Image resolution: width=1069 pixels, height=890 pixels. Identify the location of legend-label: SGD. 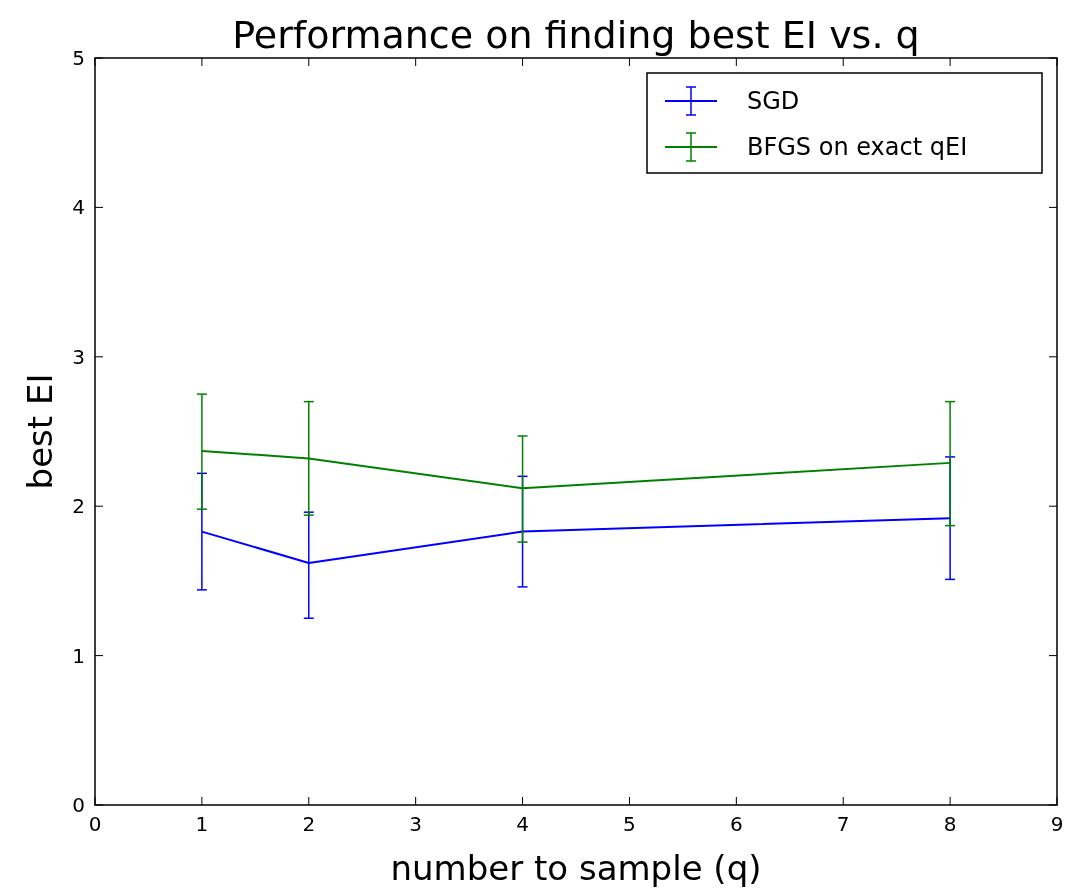
(773, 101).